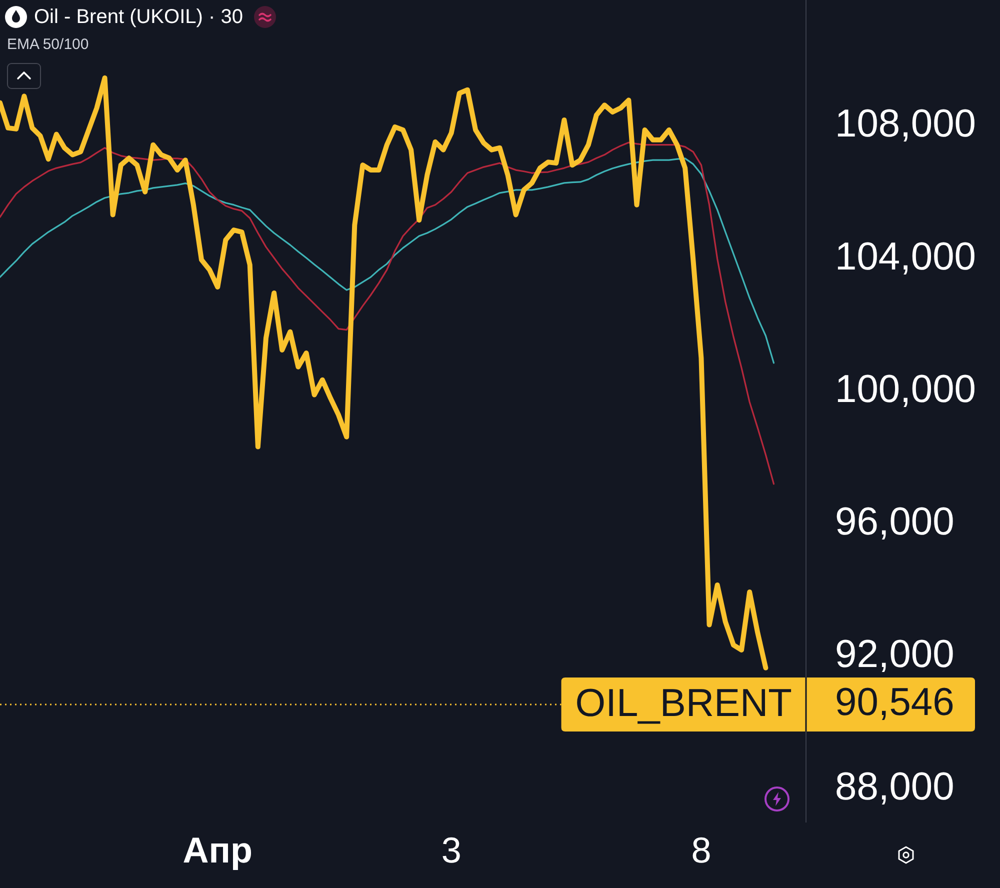  What do you see at coordinates (701, 850) in the screenshot?
I see `x-tick-label: 8` at bounding box center [701, 850].